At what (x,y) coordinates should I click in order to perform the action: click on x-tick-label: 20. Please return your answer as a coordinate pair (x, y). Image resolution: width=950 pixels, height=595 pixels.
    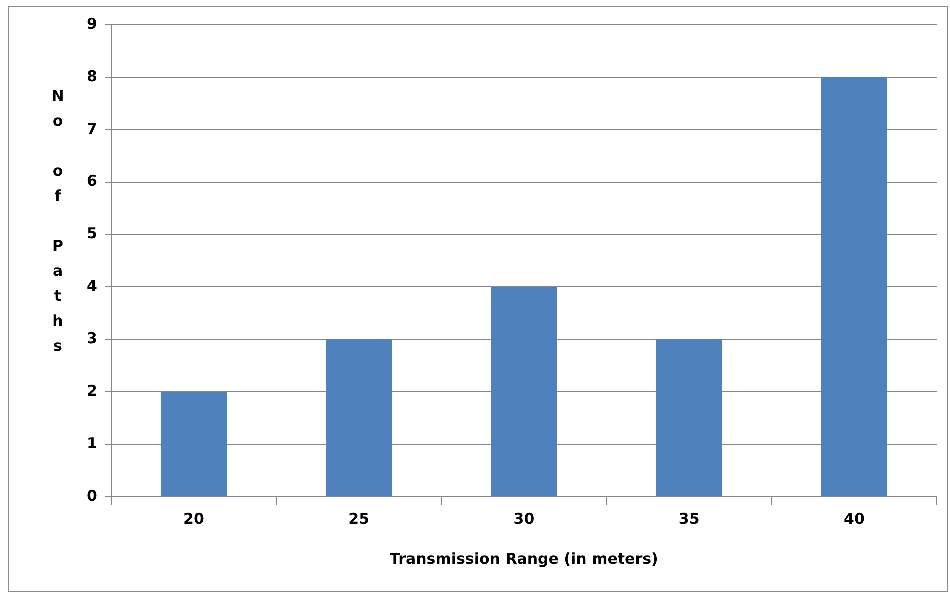
    Looking at the image, I should click on (194, 519).